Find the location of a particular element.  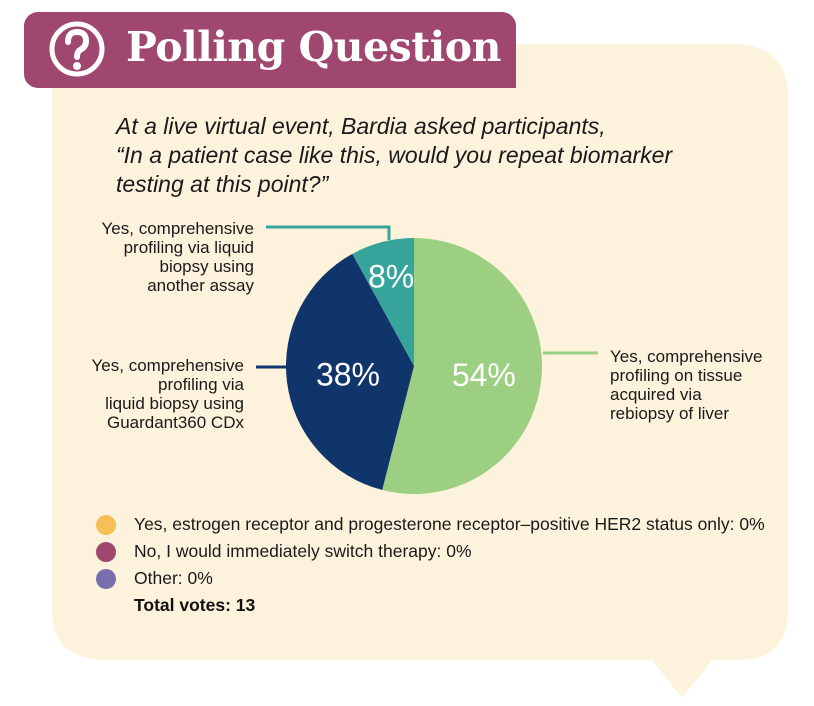

question-mark-icon is located at coordinates (77, 49).